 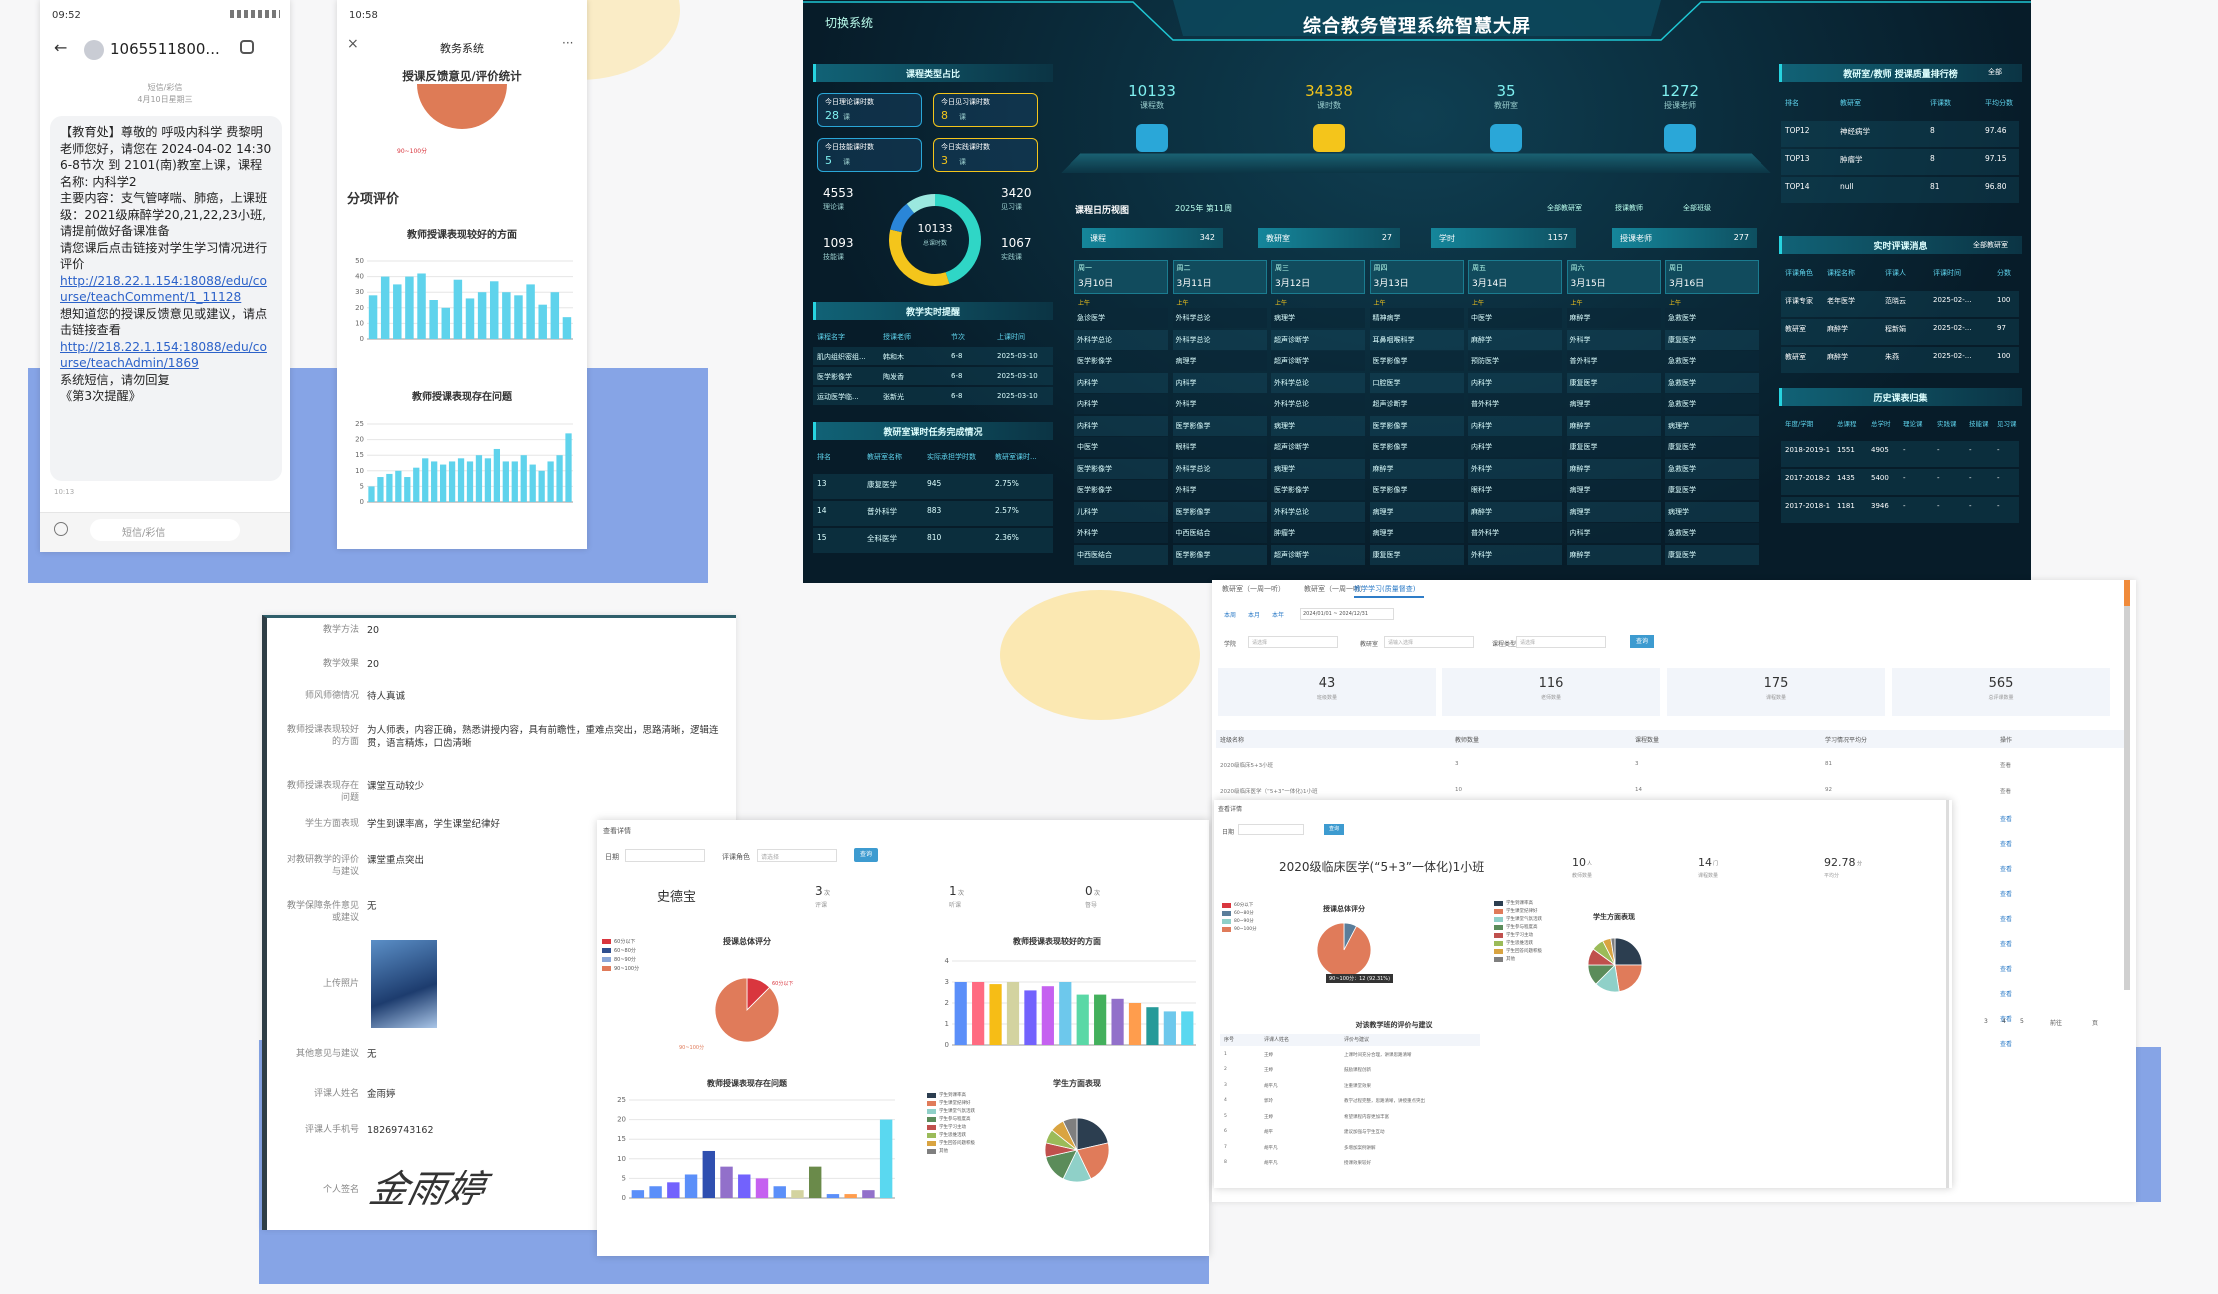 What do you see at coordinates (849, 102) in the screenshot?
I see `today-label: 今日理论课时数` at bounding box center [849, 102].